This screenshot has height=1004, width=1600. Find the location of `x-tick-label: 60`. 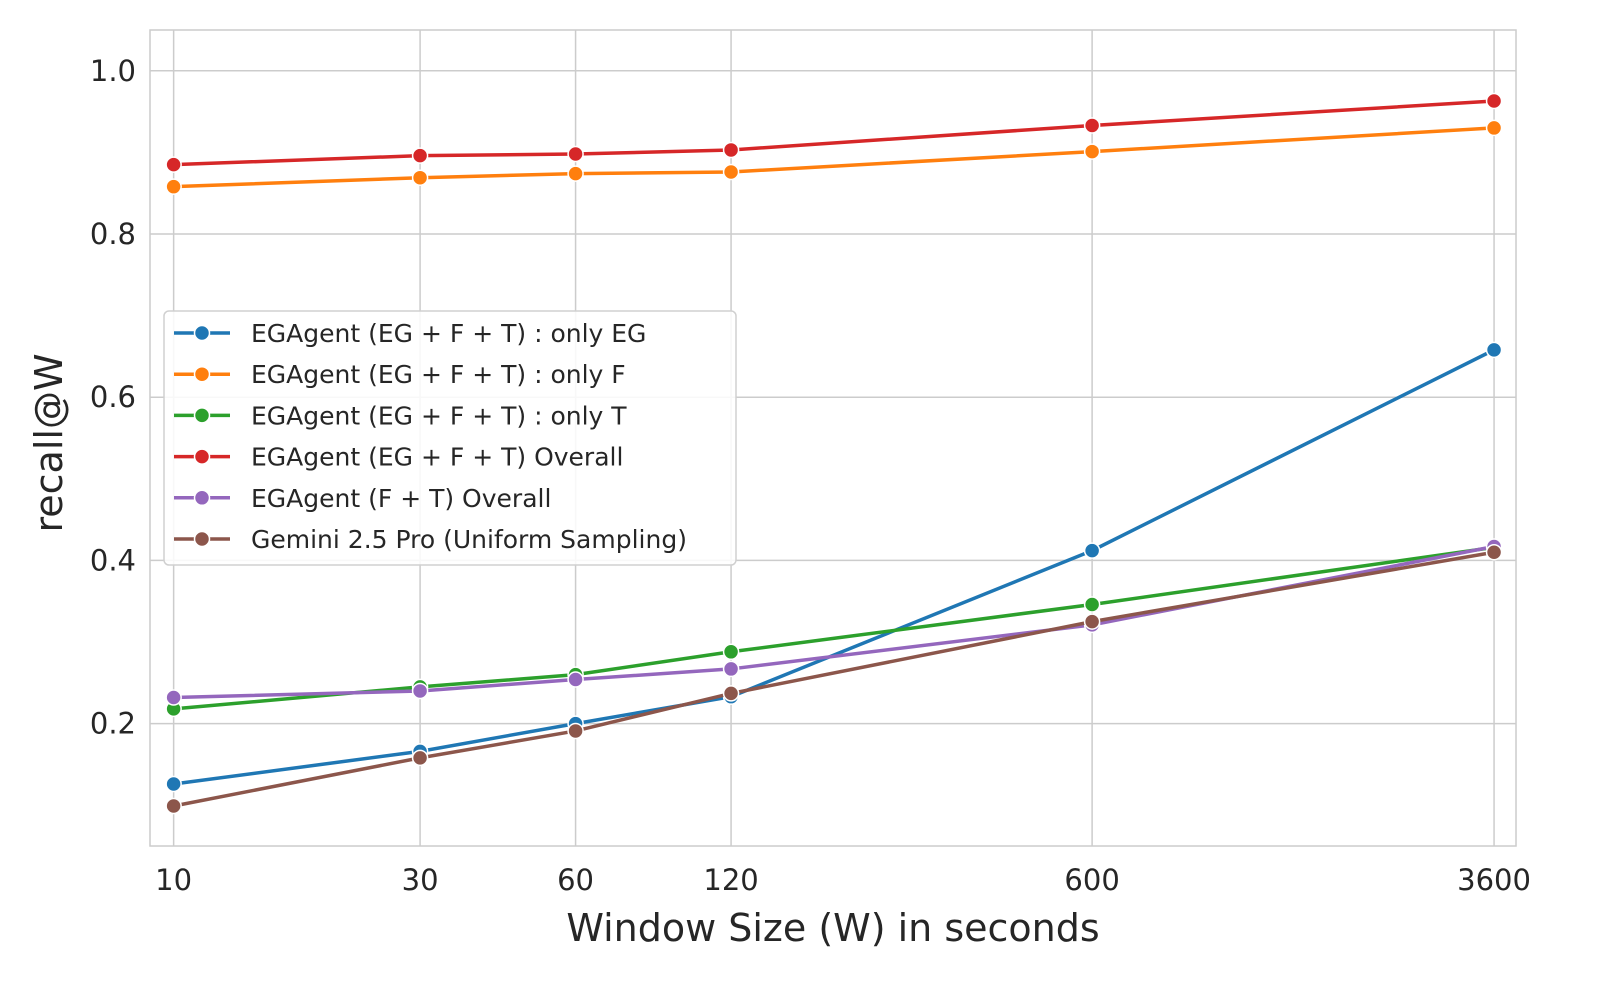

x-tick-label: 60 is located at coordinates (575, 880).